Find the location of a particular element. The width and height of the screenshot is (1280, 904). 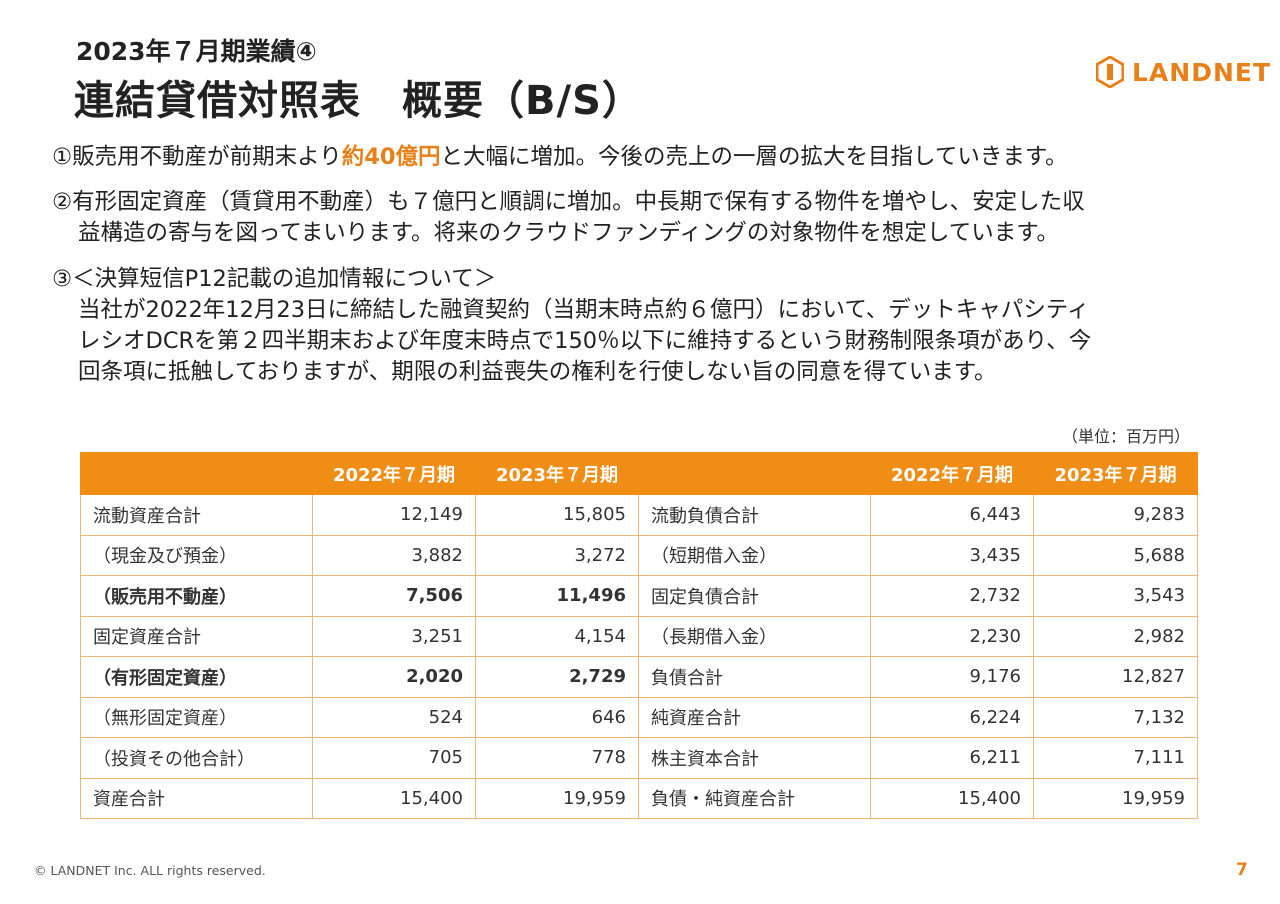

landnet-logo-icon is located at coordinates (1110, 72).